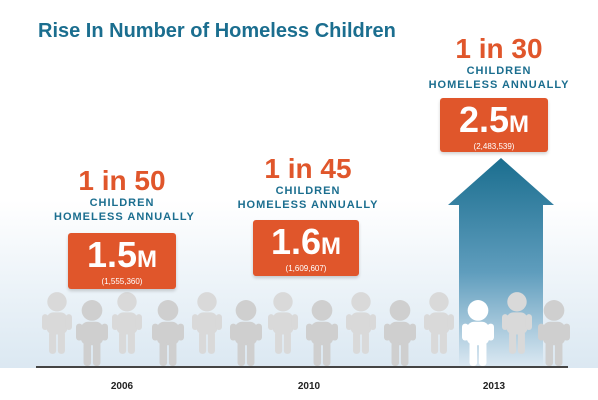 The image size is (598, 400). What do you see at coordinates (112, 254) in the screenshot?
I see `value-2006: 1.5` at bounding box center [112, 254].